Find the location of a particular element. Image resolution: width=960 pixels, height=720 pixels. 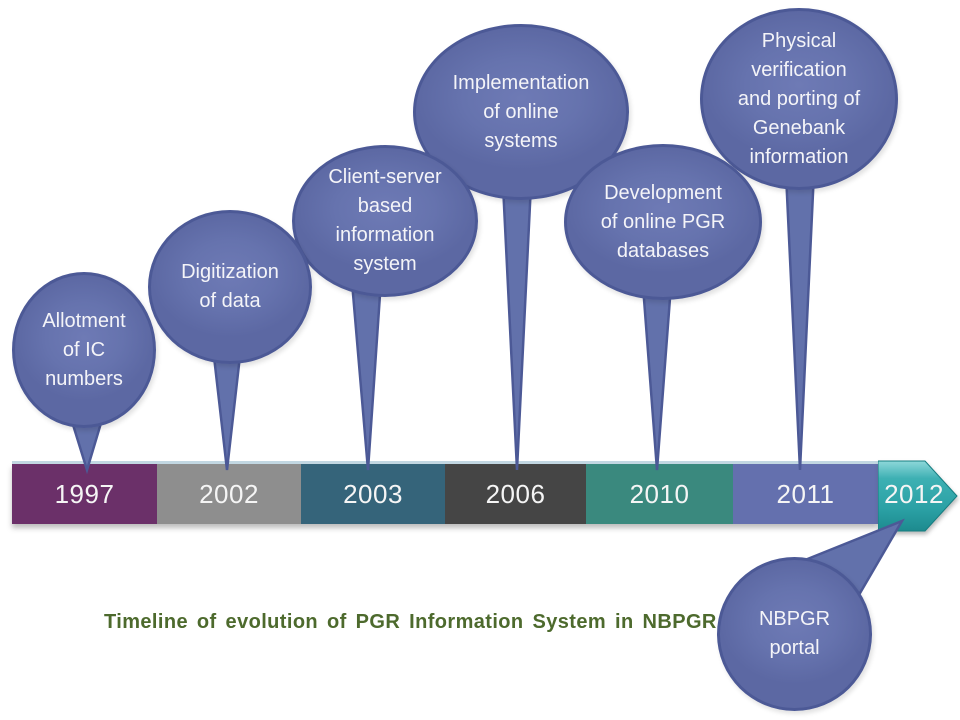

callout-nbpgr-portal: NBPGR portal is located at coordinates (794, 634).